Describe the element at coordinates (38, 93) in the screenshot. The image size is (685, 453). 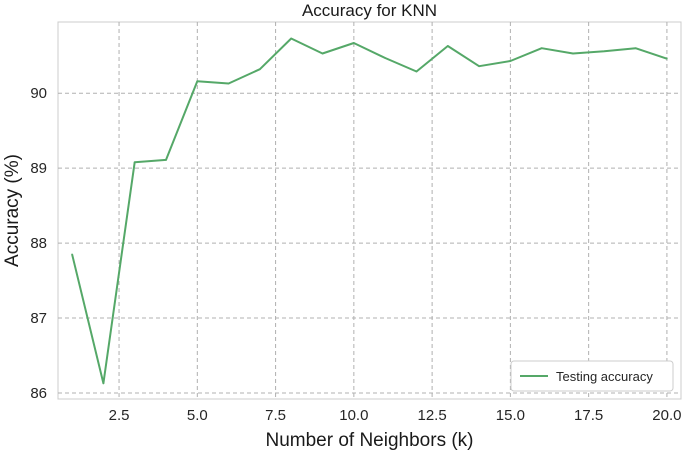
I see `y-tick-label: 90` at that location.